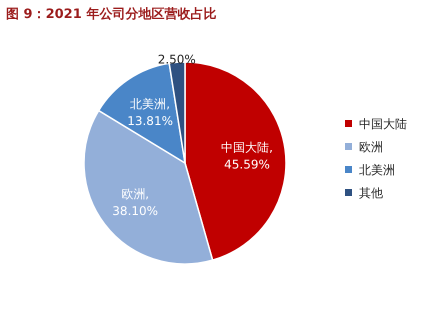 This screenshot has height=332, width=430. Describe the element at coordinates (135, 202) in the screenshot. I see `data-label: 欧洲, 38.10%` at that location.